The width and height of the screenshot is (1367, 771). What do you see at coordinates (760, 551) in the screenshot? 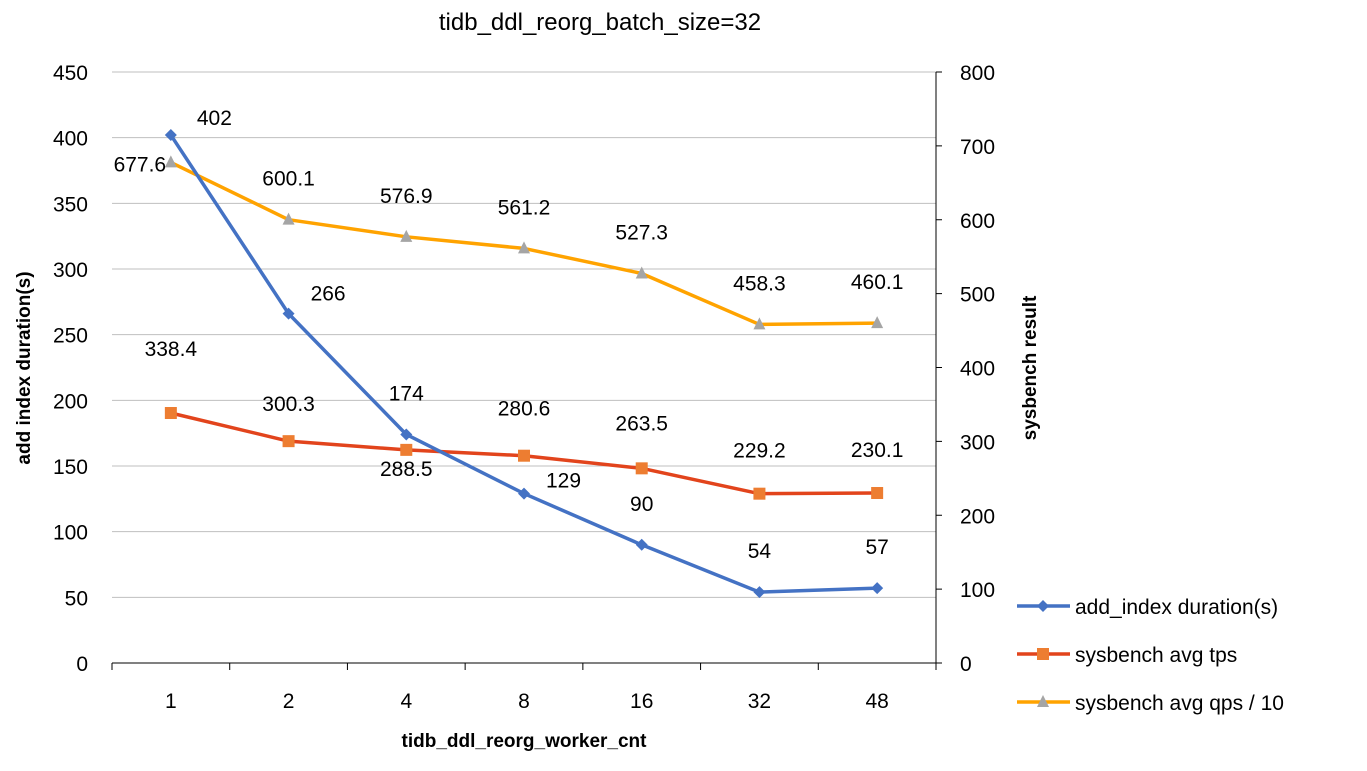
I see `data-label: 54` at bounding box center [760, 551].